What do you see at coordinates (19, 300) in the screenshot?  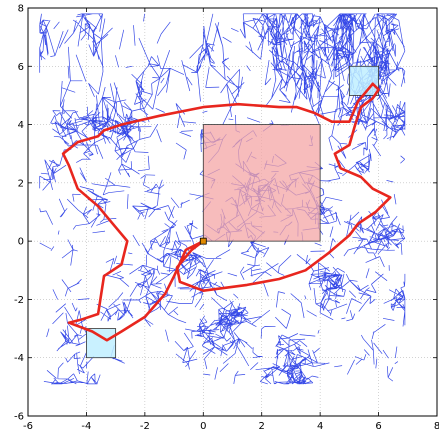 I see `y-tick-label: -2` at bounding box center [19, 300].